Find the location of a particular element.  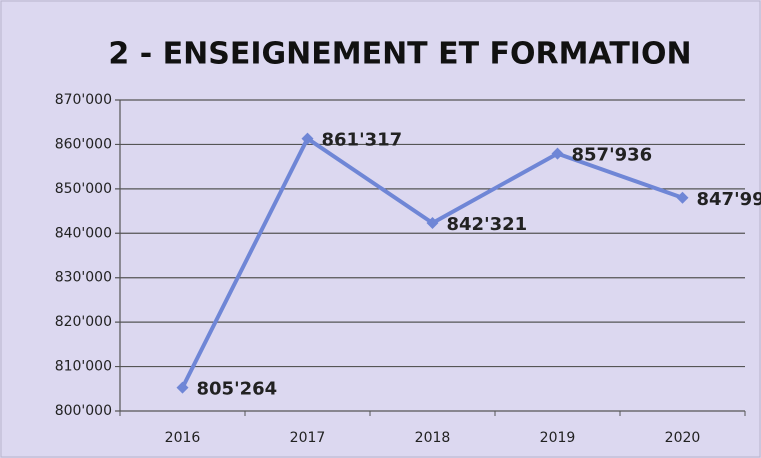

x-tick-label: 2019 is located at coordinates (558, 438).